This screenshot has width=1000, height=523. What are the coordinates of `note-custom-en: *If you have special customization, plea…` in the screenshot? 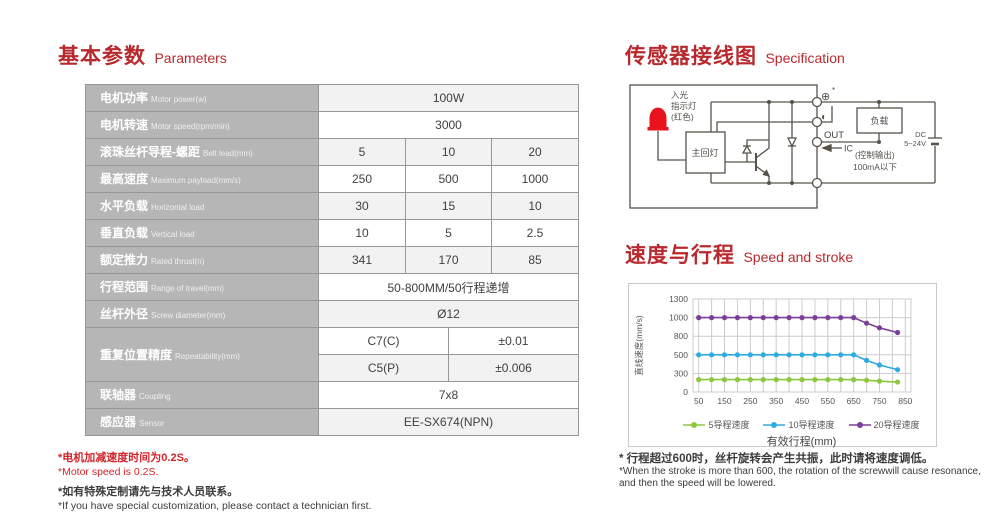 It's located at (215, 505).